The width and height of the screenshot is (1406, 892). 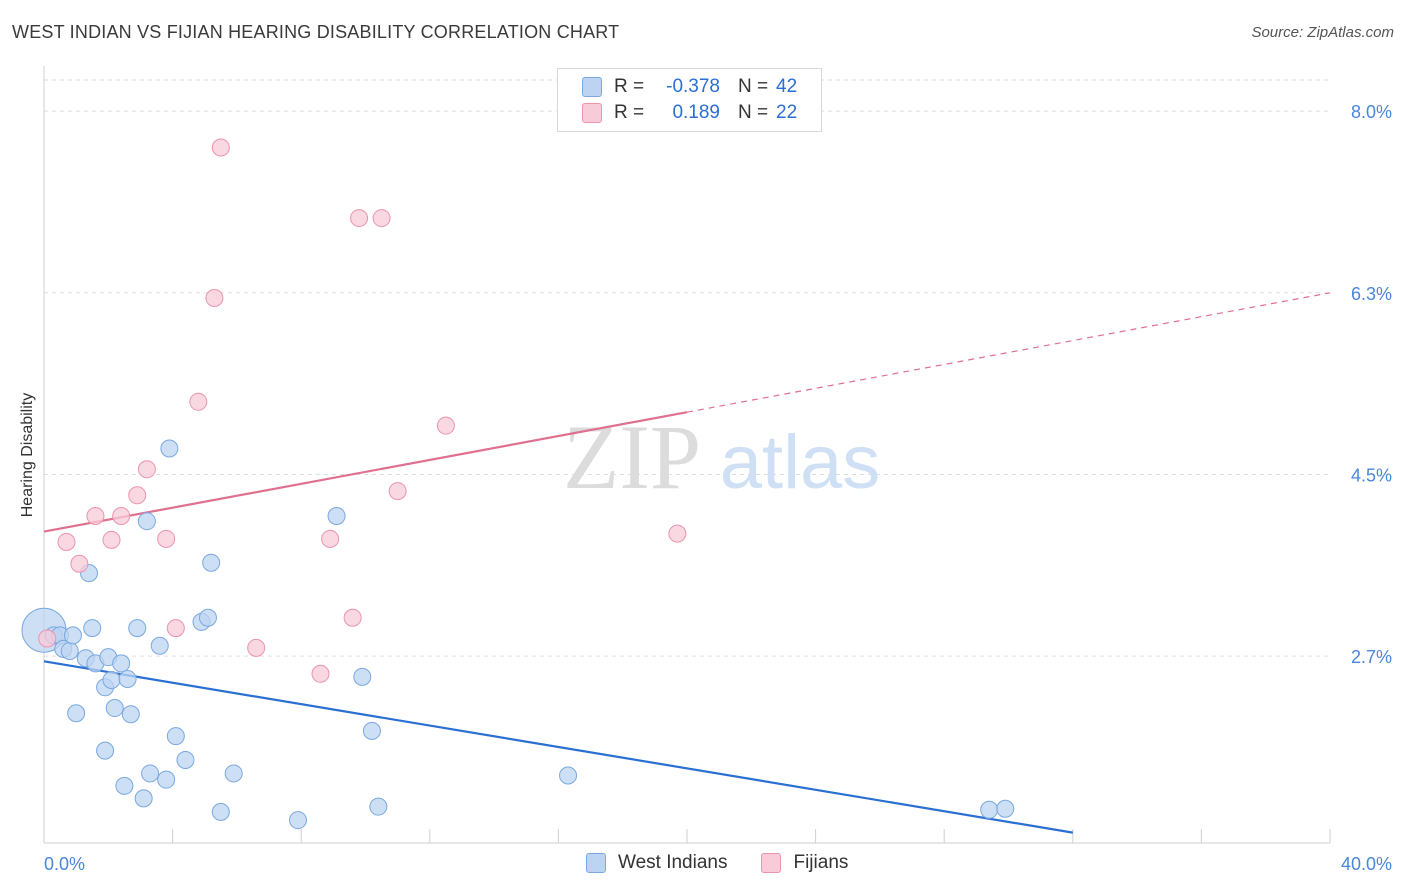 I want to click on x-tick-label: 0.0%, so click(x=64, y=864).